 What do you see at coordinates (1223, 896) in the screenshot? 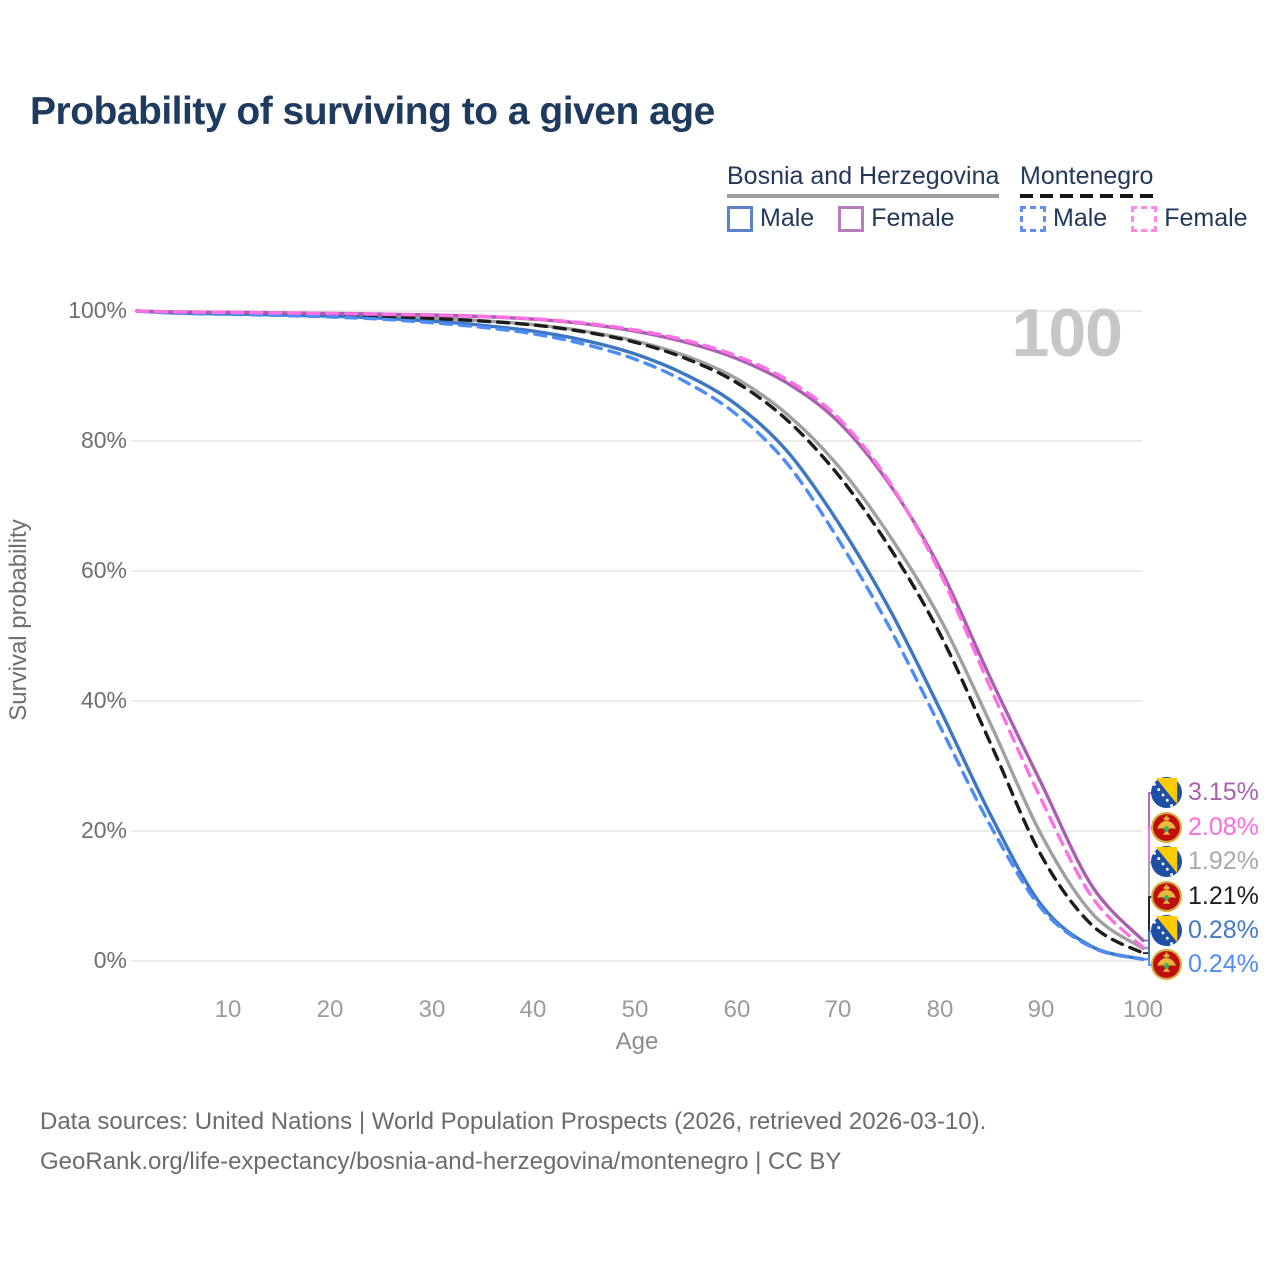
I see `end-value: 1.21%` at bounding box center [1223, 896].